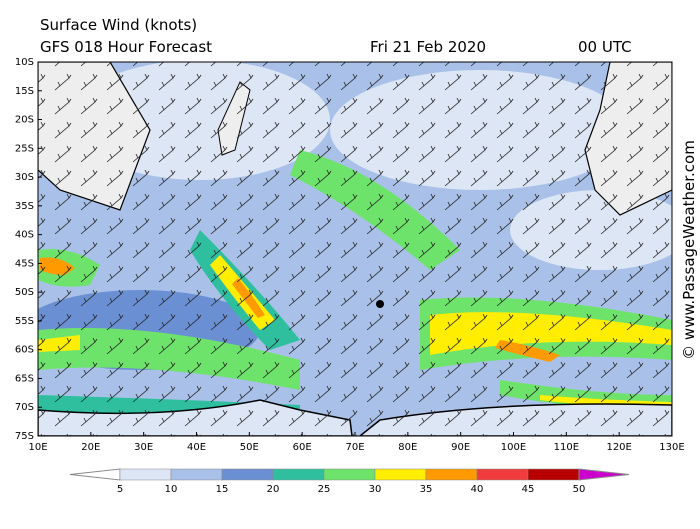  I want to click on lon-label: 60E, so click(302, 447).